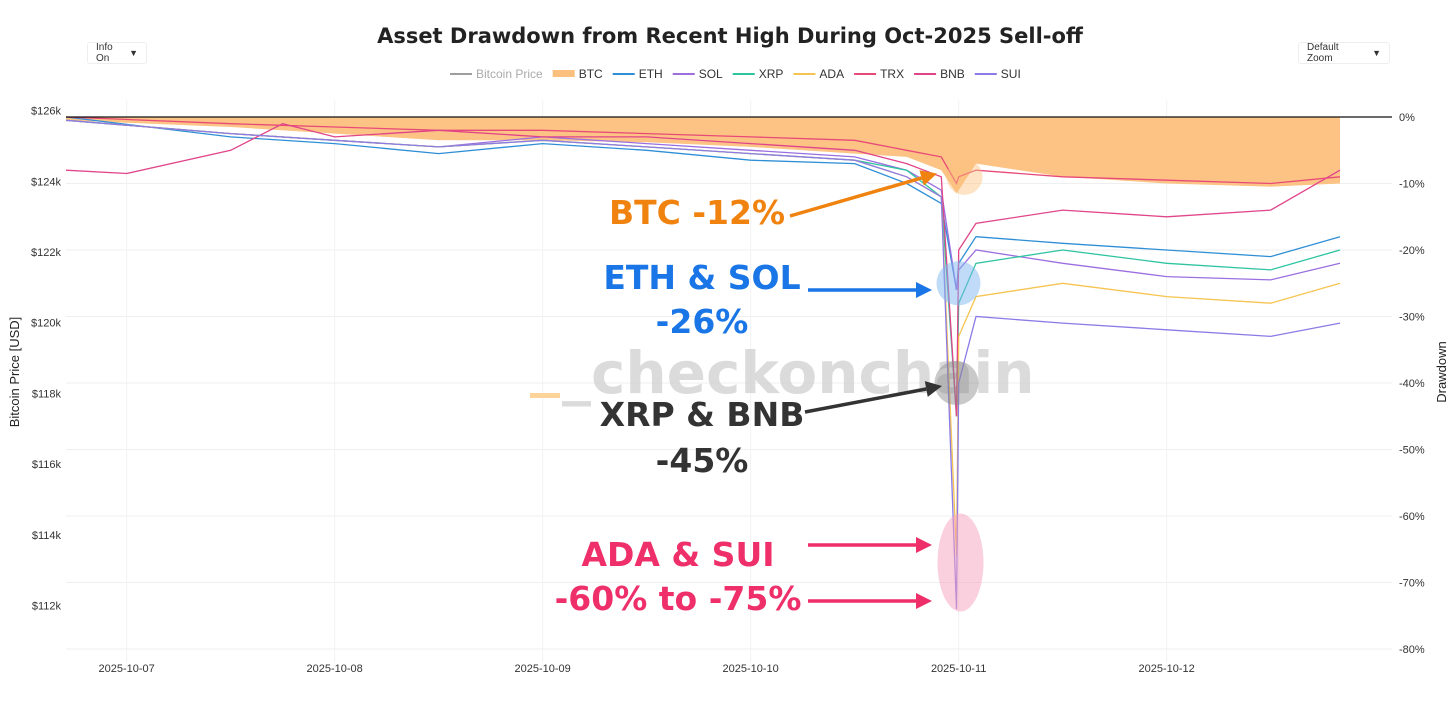 The width and height of the screenshot is (1456, 706). Describe the element at coordinates (46, 324) in the screenshot. I see `left-tick-label: $120k` at that location.